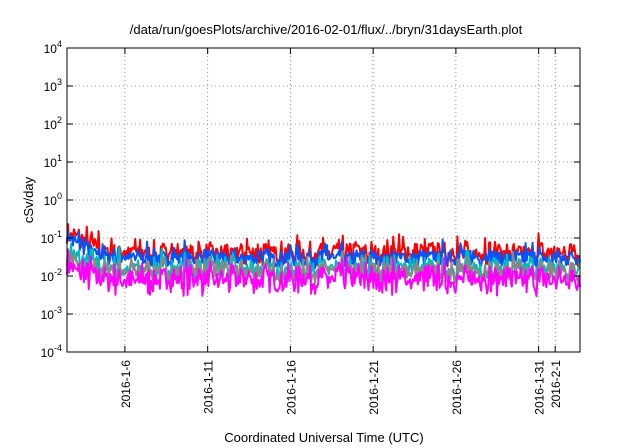  What do you see at coordinates (51, 313) in the screenshot?
I see `y-tick-label: 10⁻³` at bounding box center [51, 313].